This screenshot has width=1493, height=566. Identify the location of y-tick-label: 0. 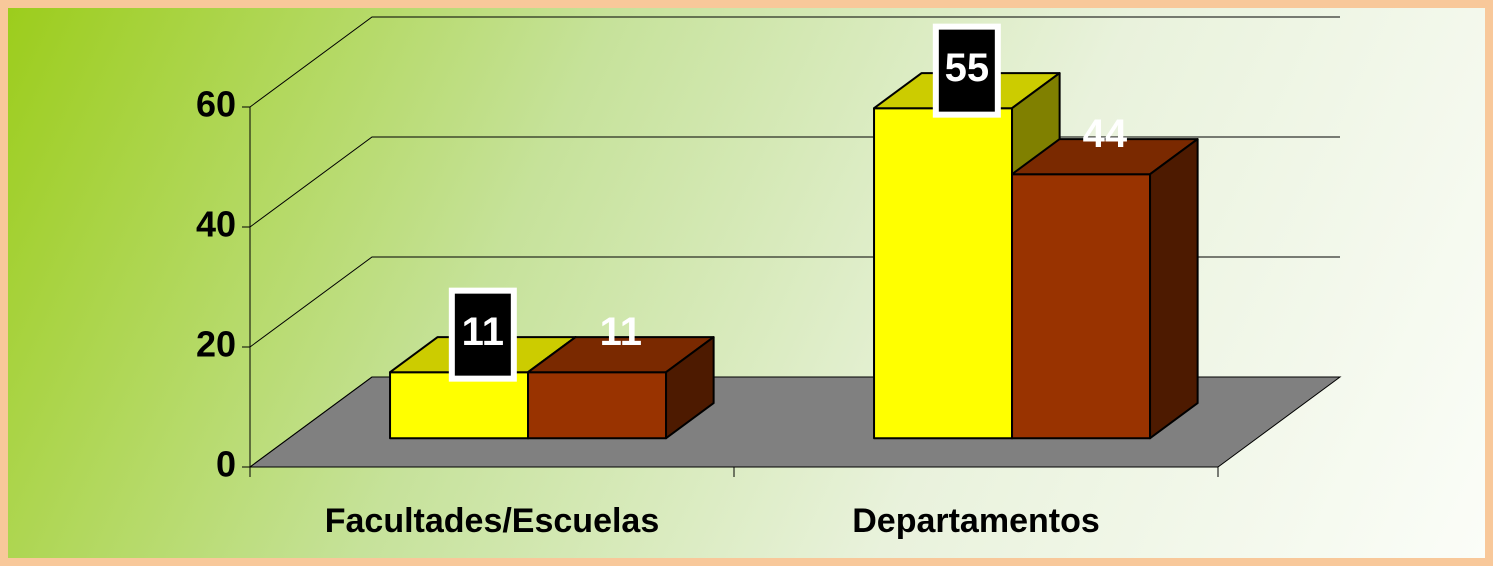
(226, 464).